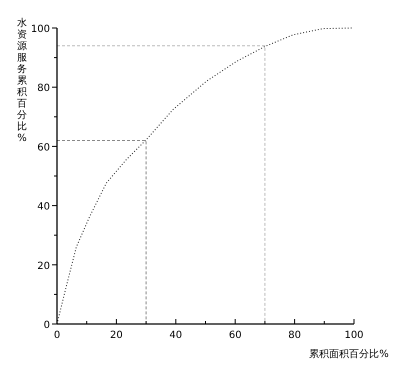  Describe the element at coordinates (349, 354) in the screenshot. I see `x-axis-title: 累积面积百分比%` at that location.